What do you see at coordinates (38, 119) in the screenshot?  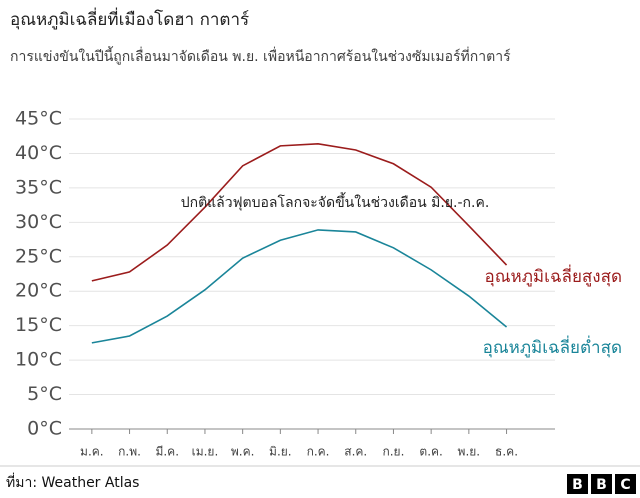 I see `y-tick-label: 45°C` at bounding box center [38, 119].